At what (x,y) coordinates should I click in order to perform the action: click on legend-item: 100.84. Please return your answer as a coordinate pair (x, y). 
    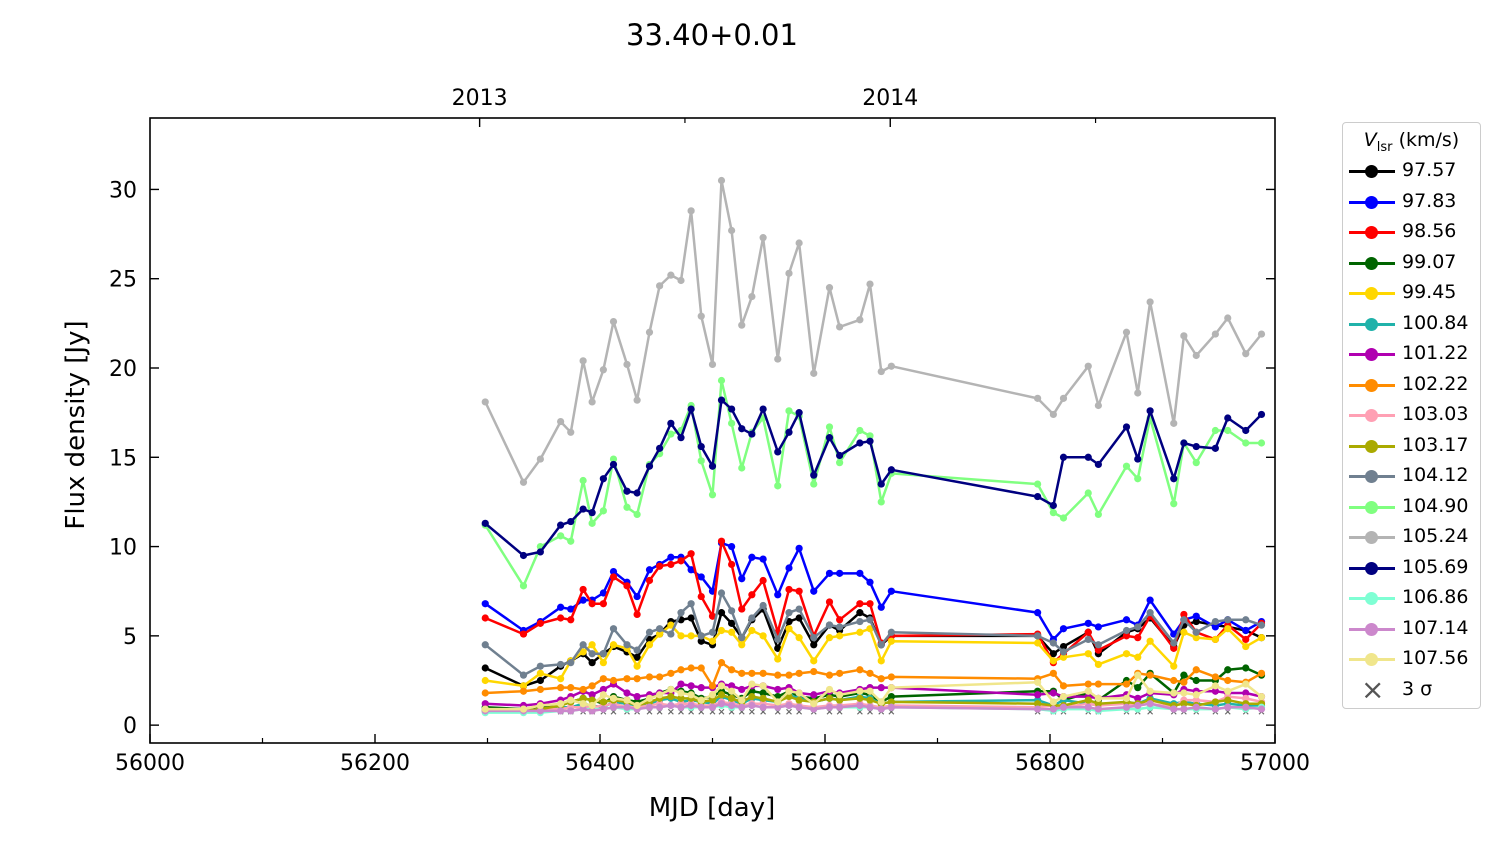
    Looking at the image, I should click on (1414, 324).